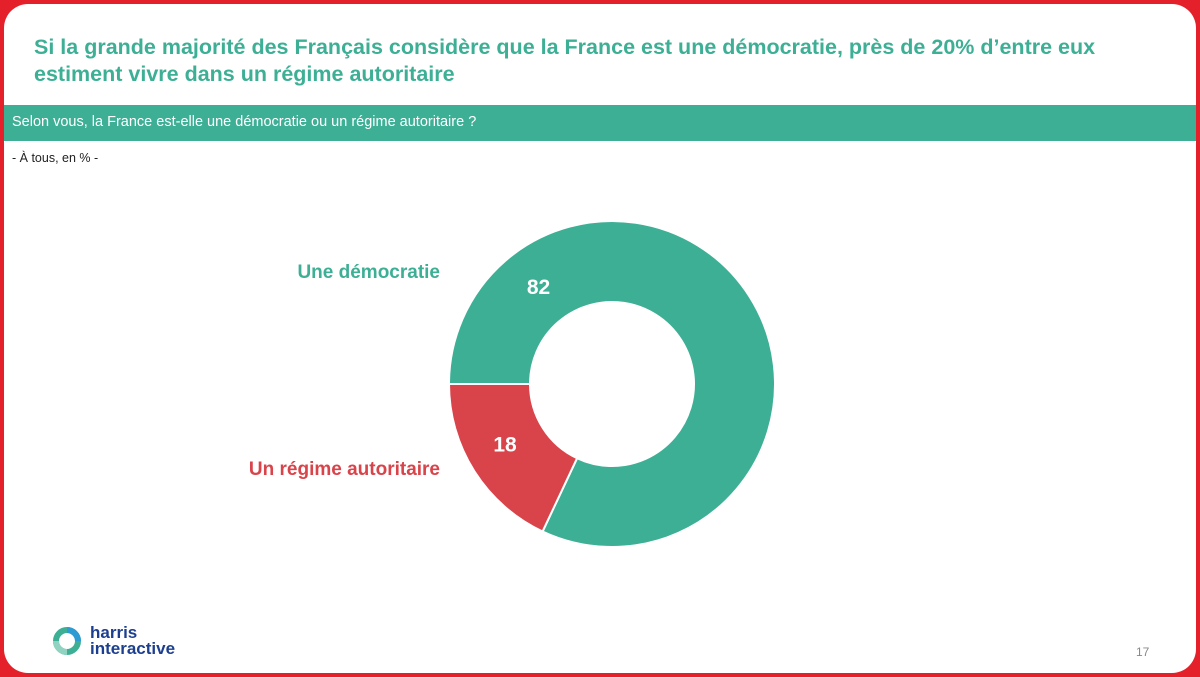 The height and width of the screenshot is (677, 1200). What do you see at coordinates (67, 641) in the screenshot?
I see `logo-ring-icon` at bounding box center [67, 641].